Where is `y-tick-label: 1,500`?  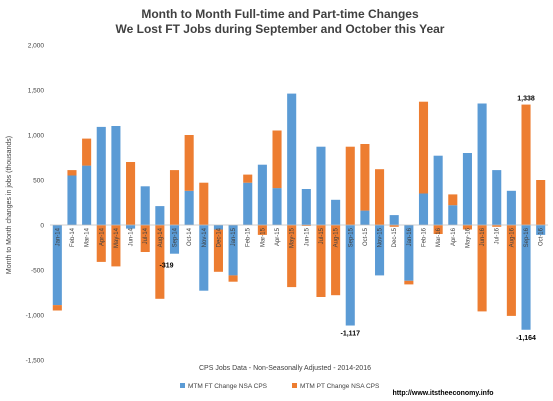
y-tick-label: 1,500 is located at coordinates (36, 90).